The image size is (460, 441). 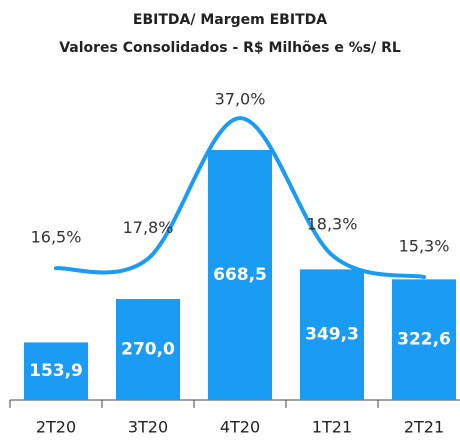 I want to click on bar-label: 349,3, so click(x=332, y=335).